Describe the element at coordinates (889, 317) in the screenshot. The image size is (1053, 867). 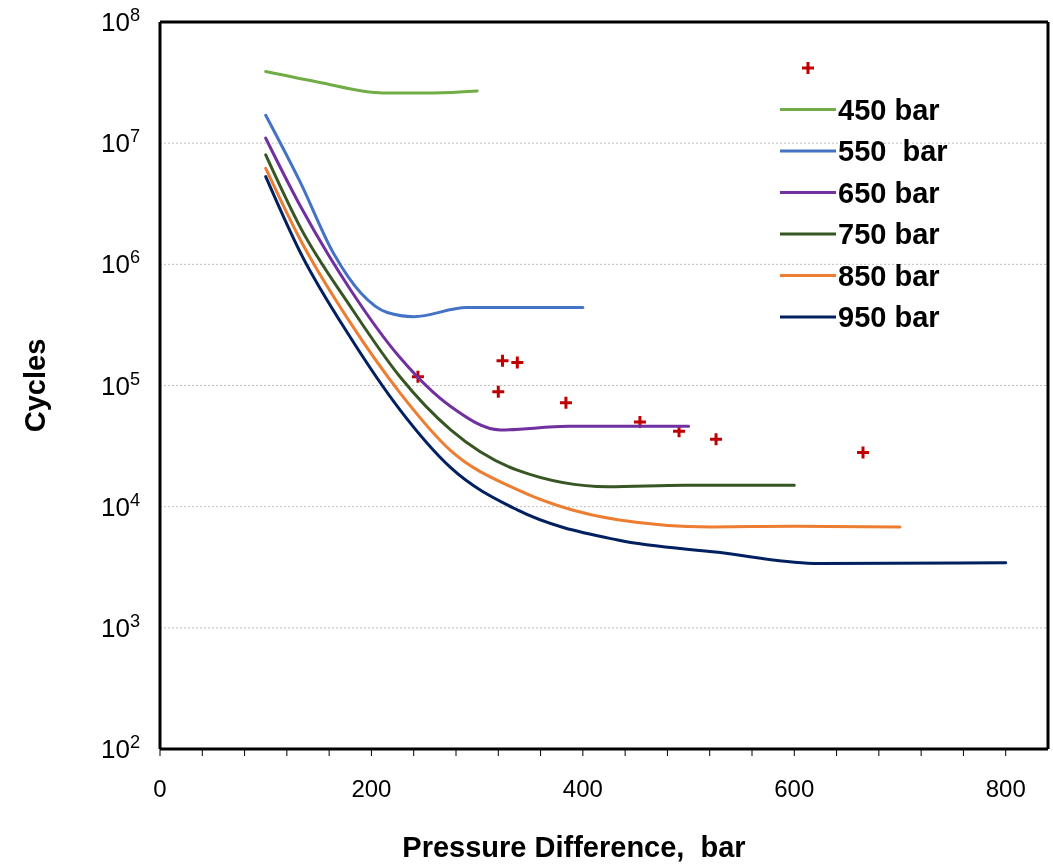
I see `legend-label: 950 bar` at that location.